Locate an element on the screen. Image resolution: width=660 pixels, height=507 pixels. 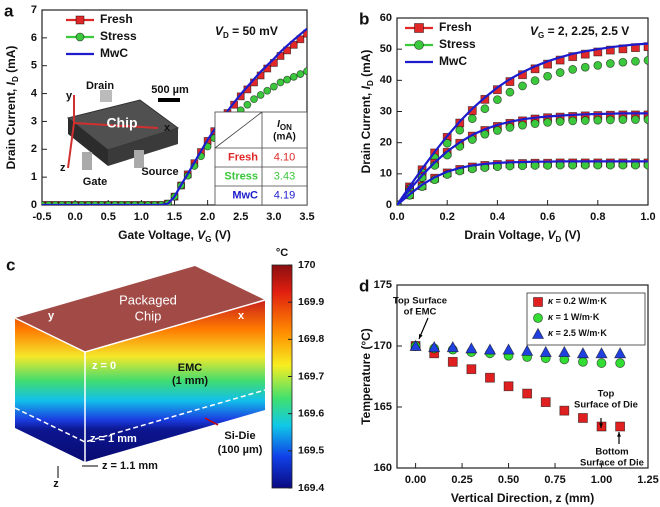
x-axis-label-part: (V) is located at coordinates (221, 235).